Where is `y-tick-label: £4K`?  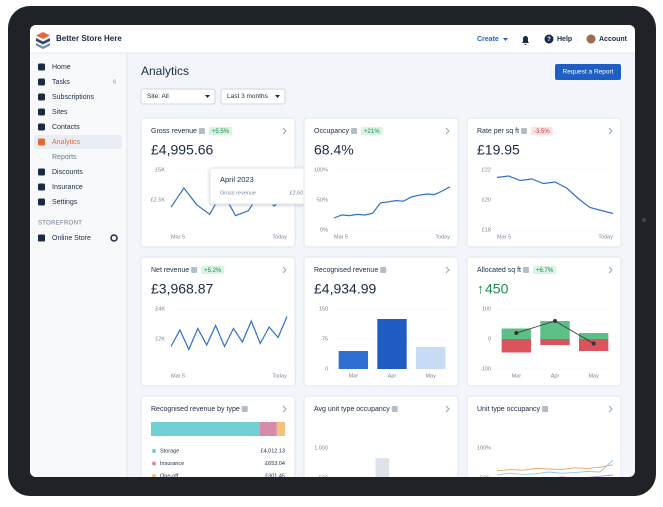
y-tick-label: £4K is located at coordinates (160, 309).